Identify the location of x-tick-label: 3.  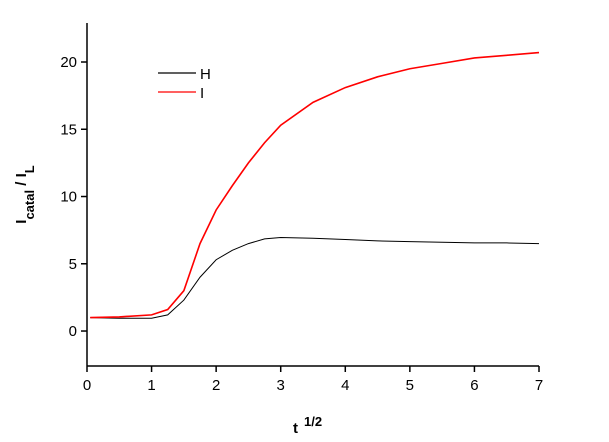
(281, 385).